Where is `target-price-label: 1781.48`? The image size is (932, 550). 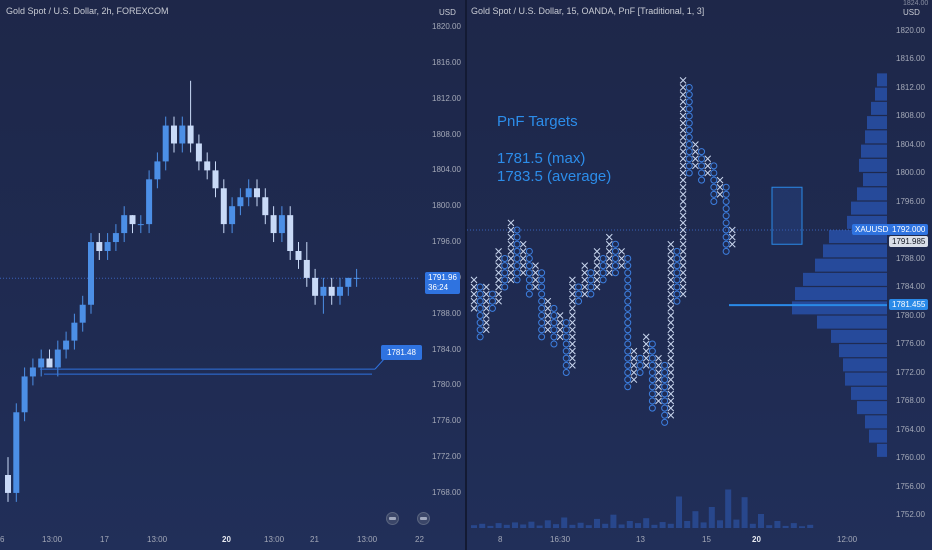 target-price-label: 1781.48 is located at coordinates (401, 352).